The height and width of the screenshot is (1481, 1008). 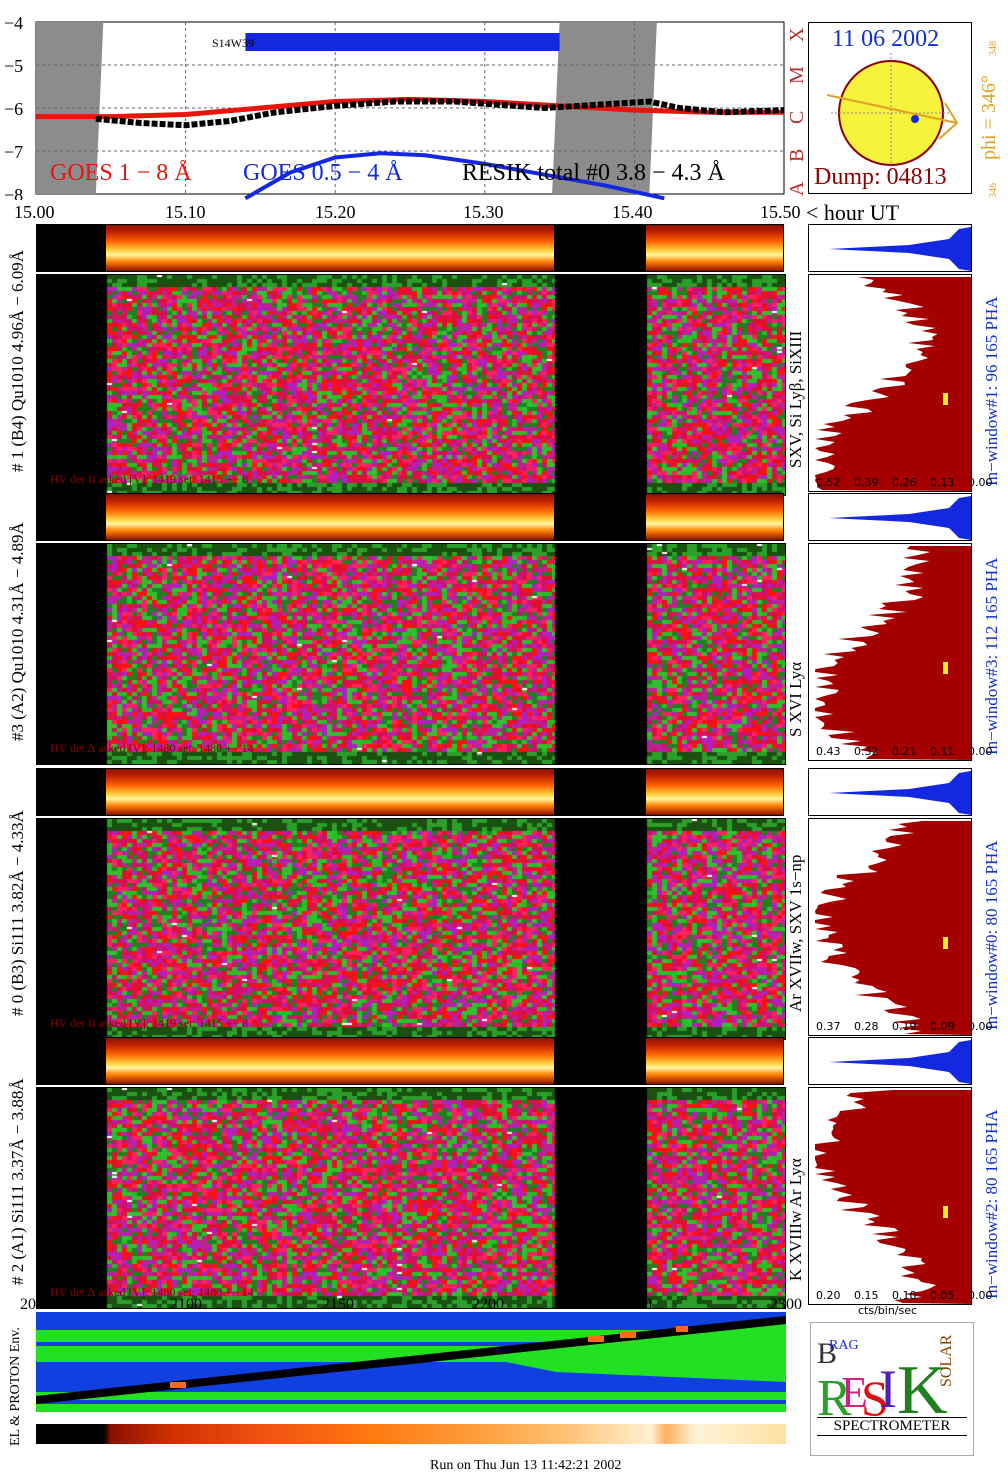 I want to click on in-window-label: In−window#1: 96 165 PHA, so click(x=991, y=391).